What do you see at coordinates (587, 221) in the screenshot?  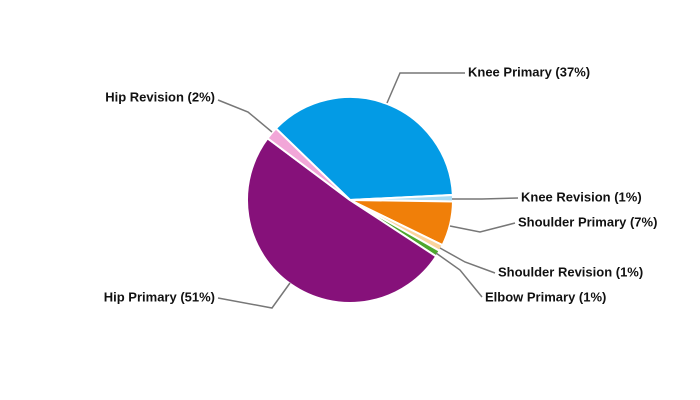 I see `slice-label: Shoulder Primary (7%)` at bounding box center [587, 221].